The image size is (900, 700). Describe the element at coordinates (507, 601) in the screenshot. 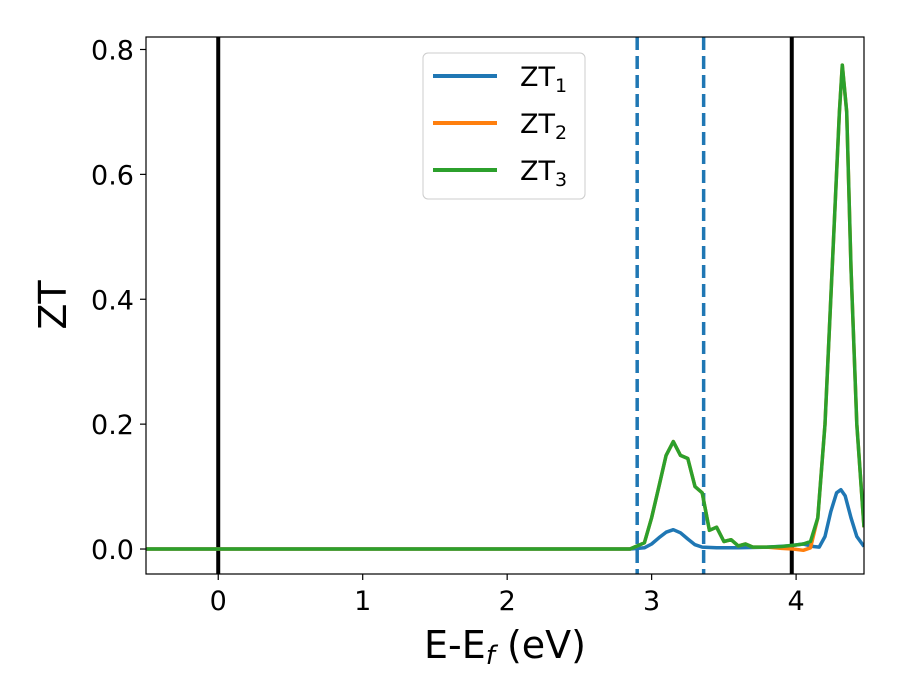

I see `x-tick-label: 2` at that location.